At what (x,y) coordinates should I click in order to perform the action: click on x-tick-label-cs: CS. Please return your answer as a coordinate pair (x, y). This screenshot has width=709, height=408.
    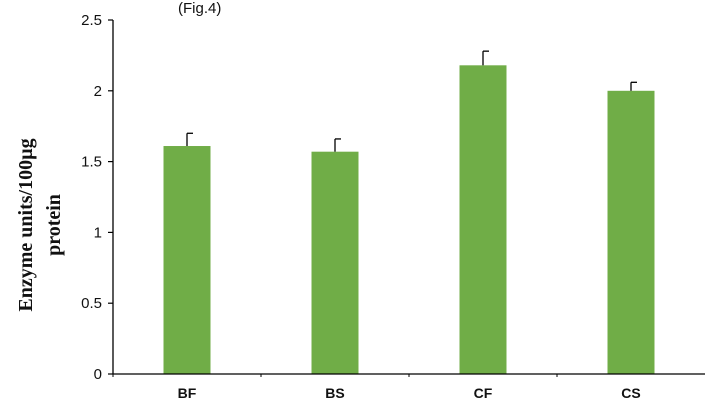
    Looking at the image, I should click on (630, 393).